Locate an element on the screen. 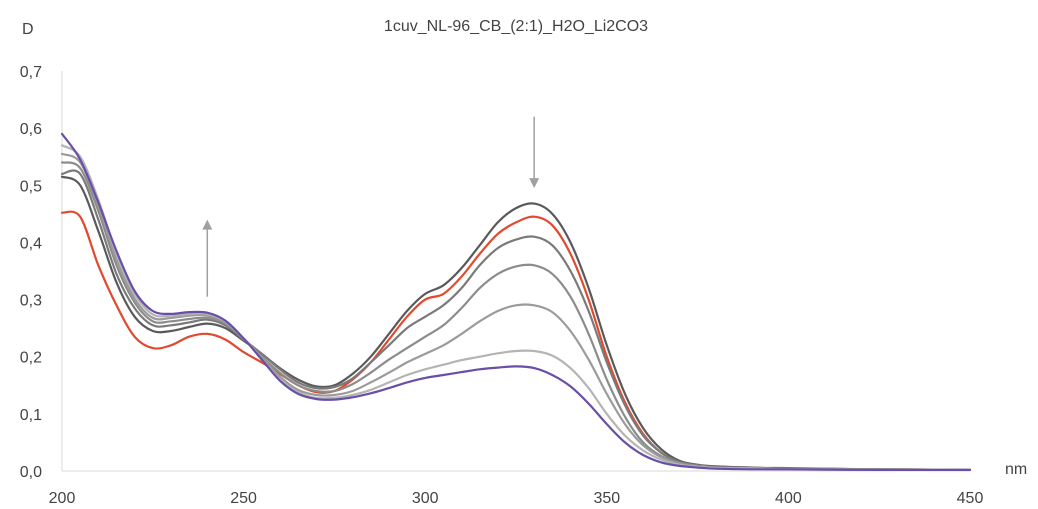 The width and height of the screenshot is (1038, 509). x-tick-label: 400 is located at coordinates (788, 498).